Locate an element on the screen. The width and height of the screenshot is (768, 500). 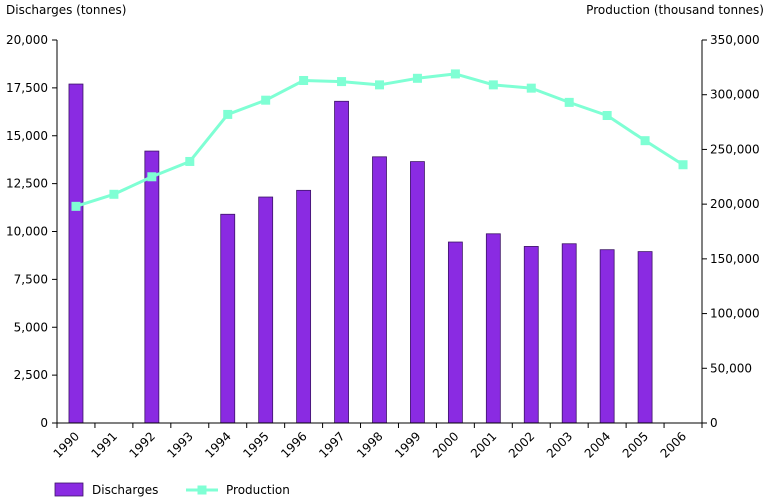
left-axis-title: Discharges (tonnes) is located at coordinates (66, 10).